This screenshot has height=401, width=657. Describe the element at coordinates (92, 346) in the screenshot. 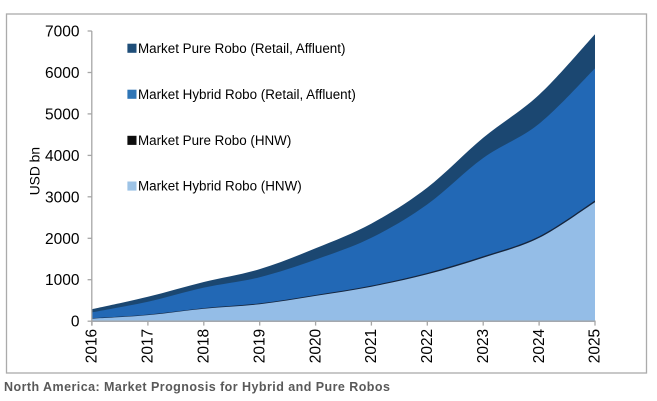

I see `svg-text: 2016` at that location.